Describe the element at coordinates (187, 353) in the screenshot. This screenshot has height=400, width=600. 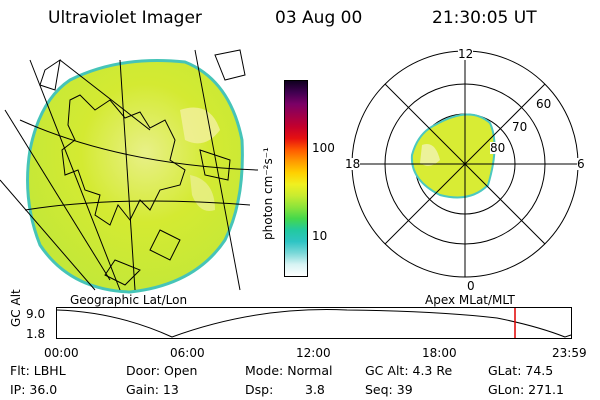
I see `xtick-0600: 06:00` at that location.